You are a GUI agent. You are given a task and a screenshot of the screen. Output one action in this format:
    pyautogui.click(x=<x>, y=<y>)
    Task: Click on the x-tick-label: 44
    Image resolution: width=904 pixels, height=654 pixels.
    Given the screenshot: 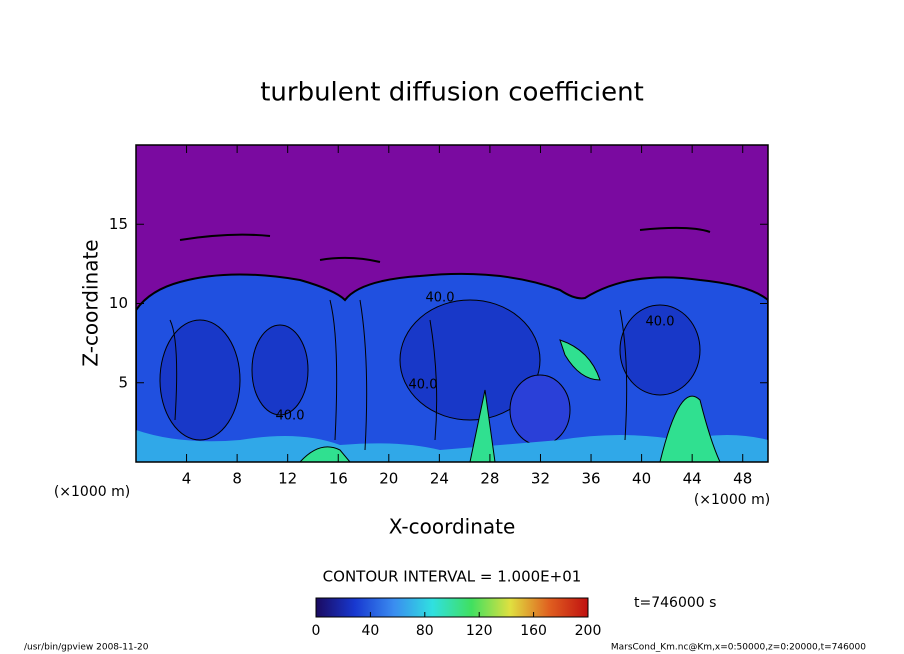 What is the action you would take?
    pyautogui.click(x=692, y=479)
    